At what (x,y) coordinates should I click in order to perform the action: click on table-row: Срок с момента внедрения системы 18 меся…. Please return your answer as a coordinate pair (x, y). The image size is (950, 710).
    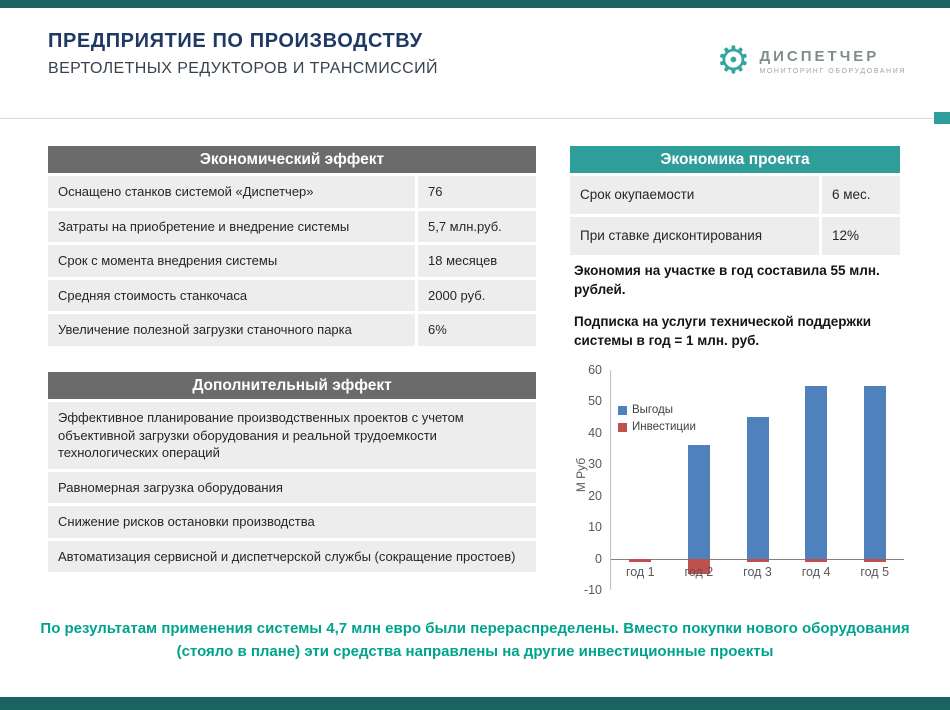
    Looking at the image, I should click on (292, 261).